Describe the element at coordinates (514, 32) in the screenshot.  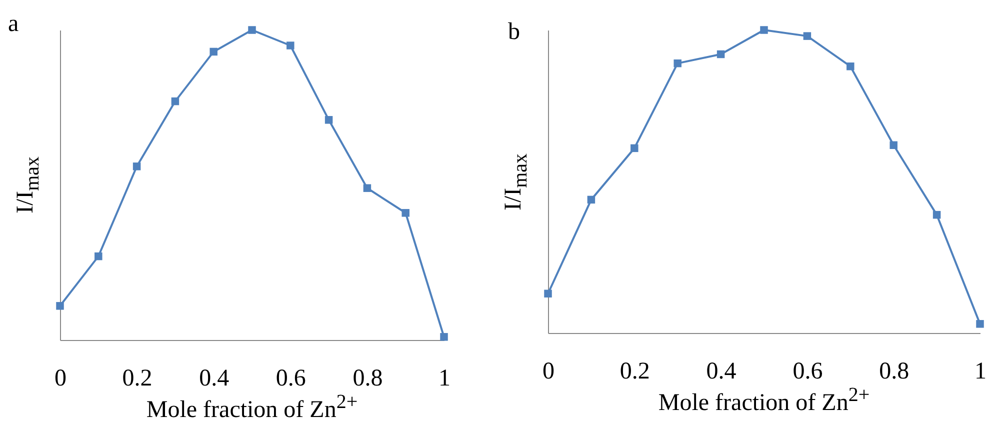
I see `chart-title: b` at that location.